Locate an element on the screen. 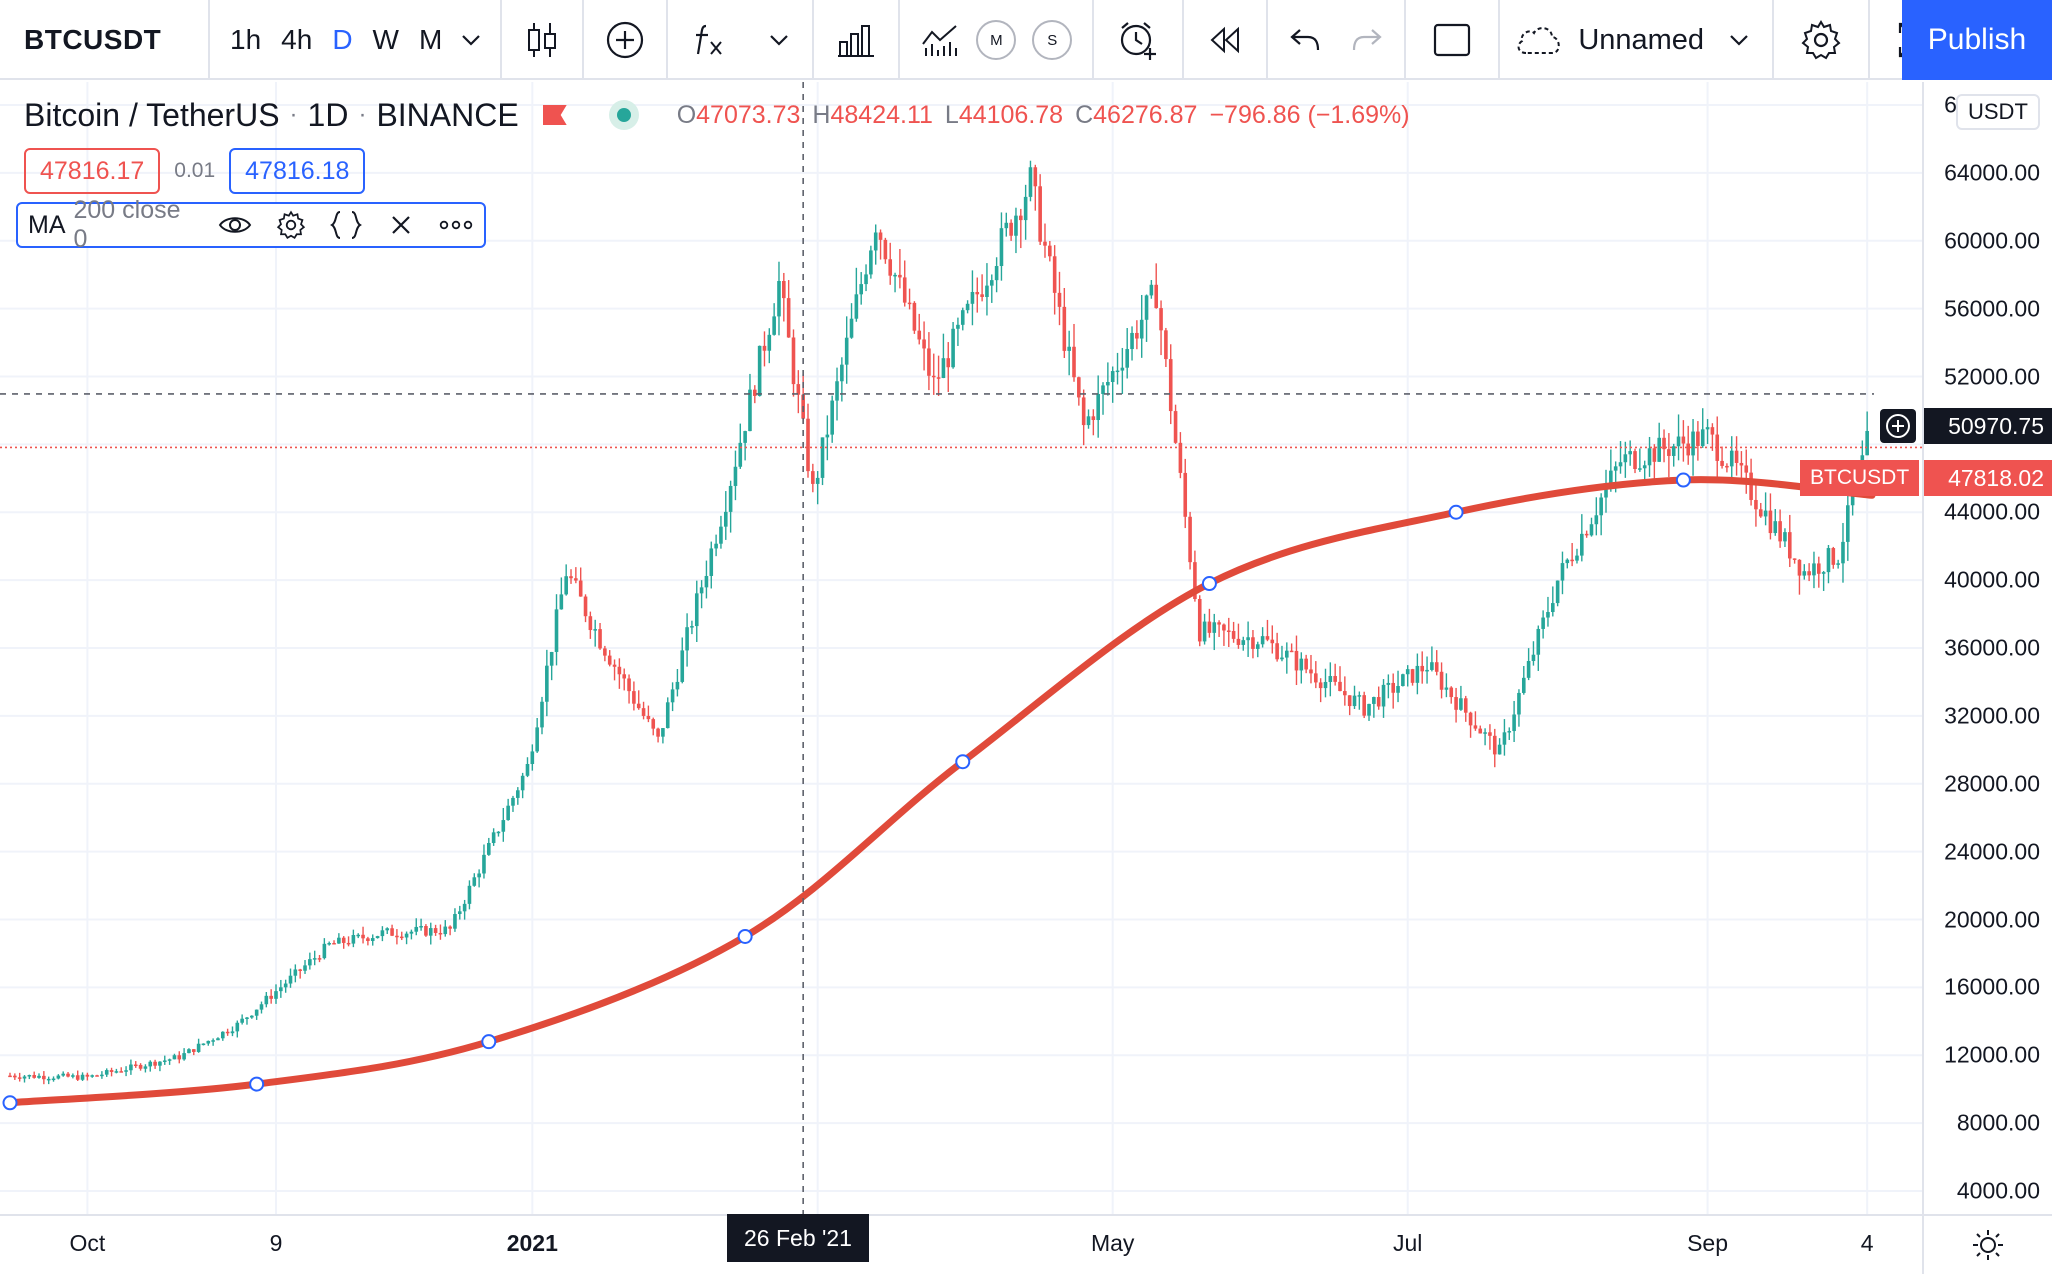 Image resolution: width=2052 pixels, height=1274 pixels. buy-button: 47816.18 is located at coordinates (297, 171).